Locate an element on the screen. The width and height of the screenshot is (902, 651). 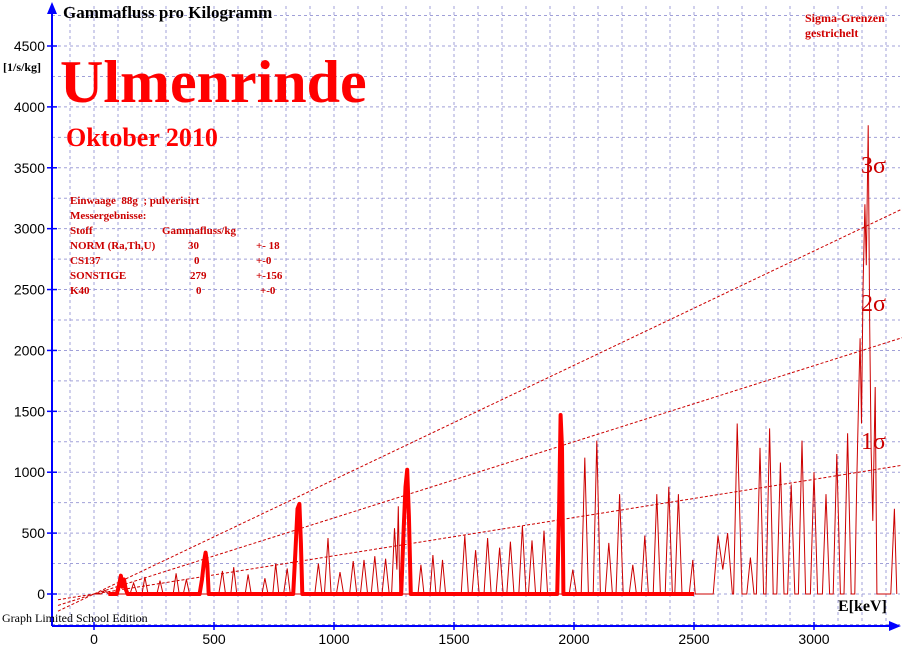
x-tick-label: 1500 is located at coordinates (453, 639).